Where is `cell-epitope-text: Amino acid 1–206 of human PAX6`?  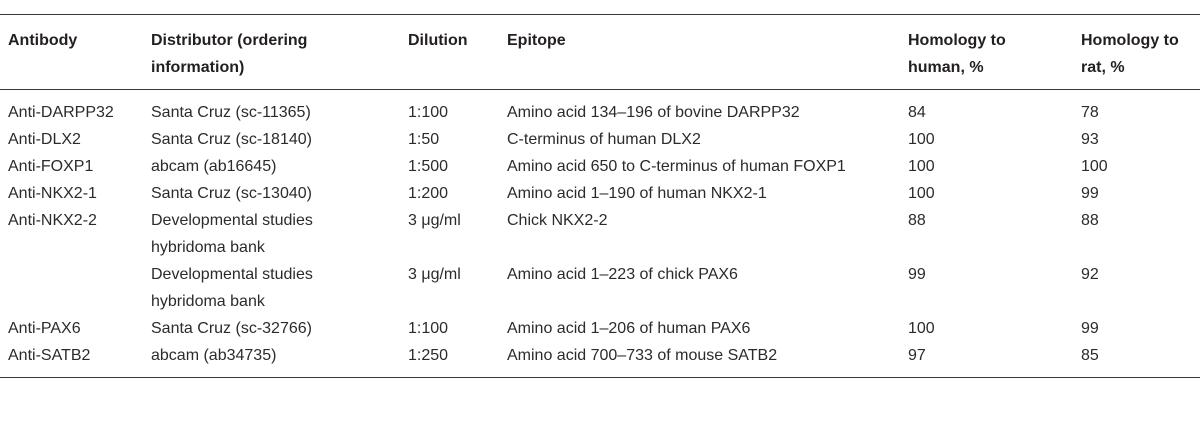
cell-epitope-text: Amino acid 1–206 of human PAX6 is located at coordinates (629, 328).